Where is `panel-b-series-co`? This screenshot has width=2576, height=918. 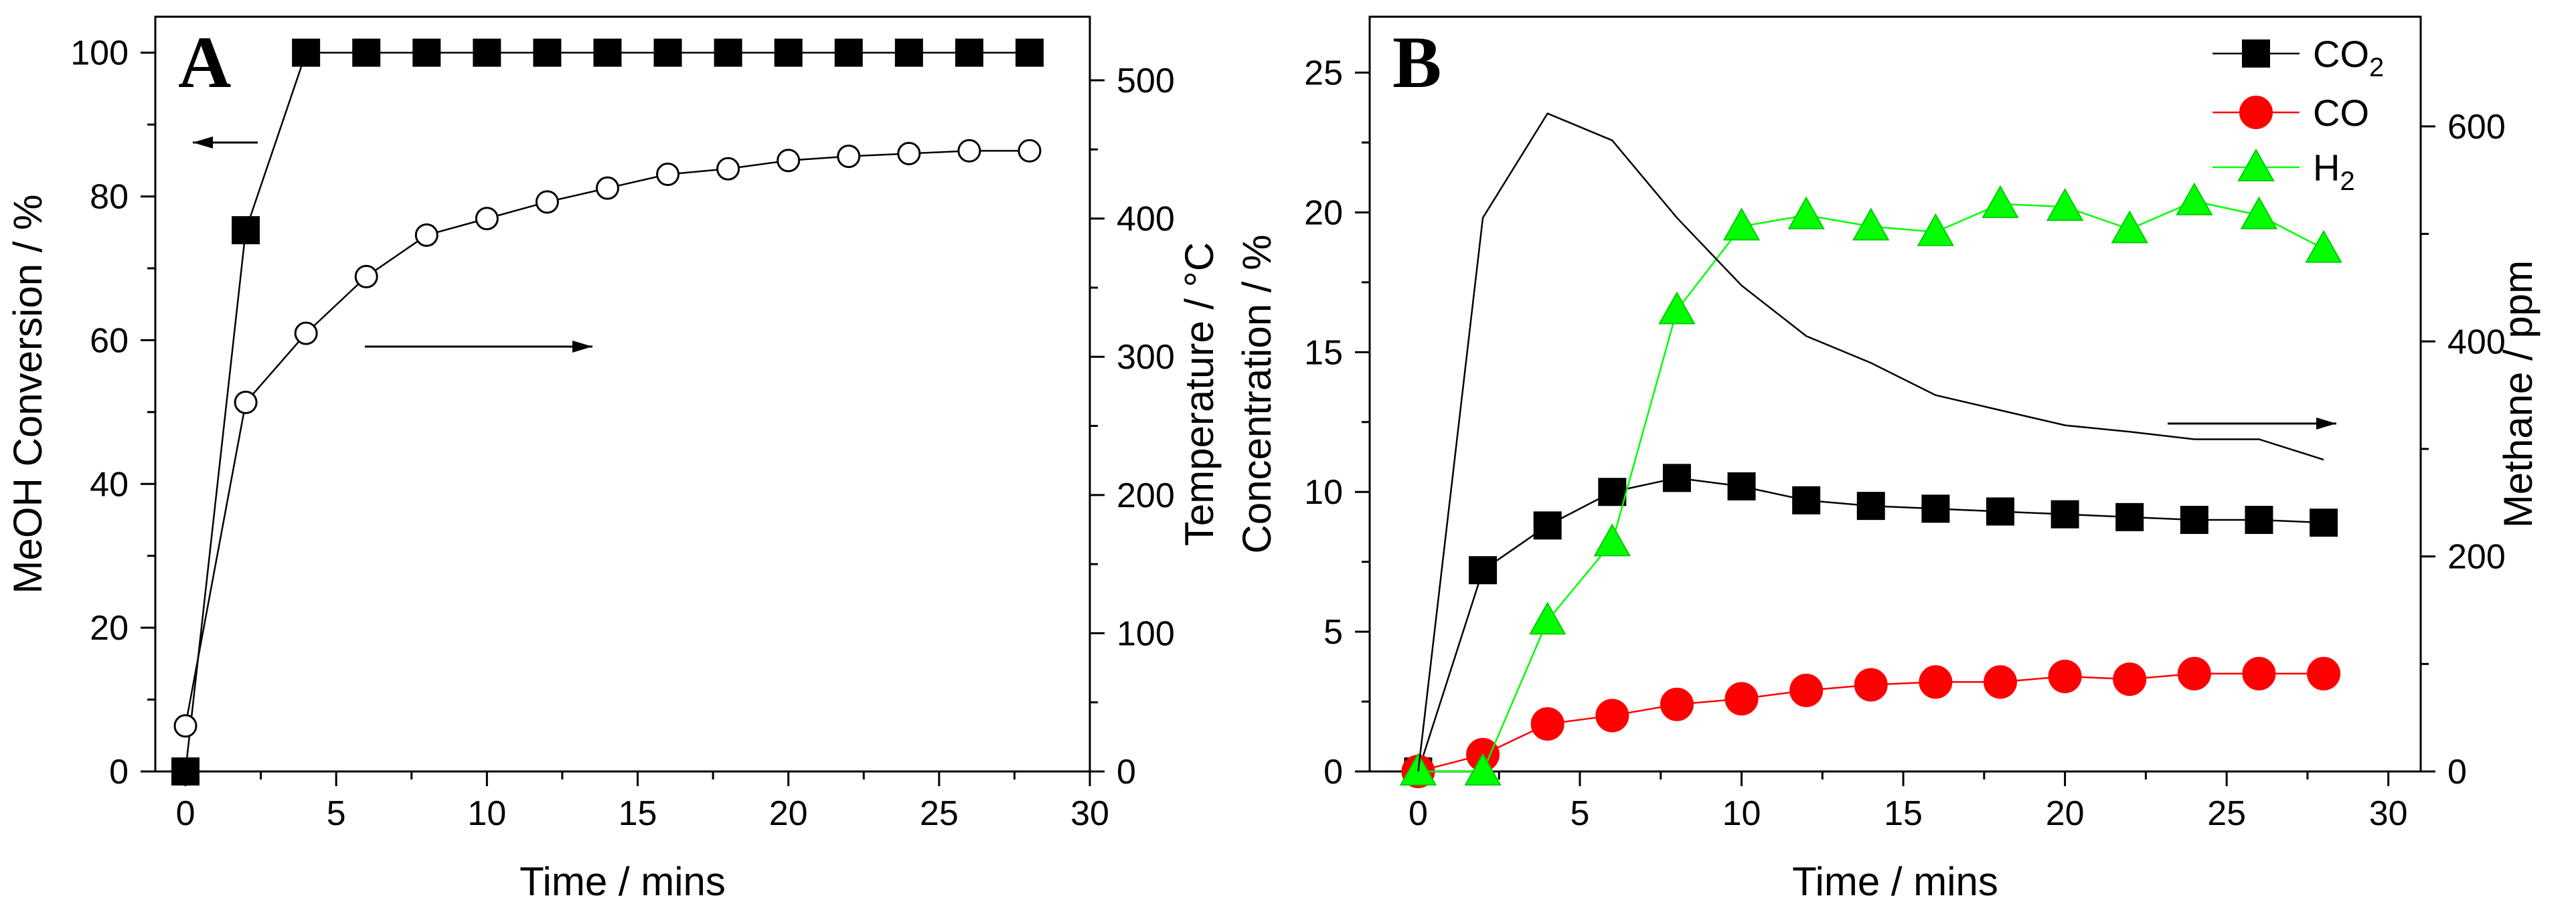 panel-b-series-co is located at coordinates (1871, 722).